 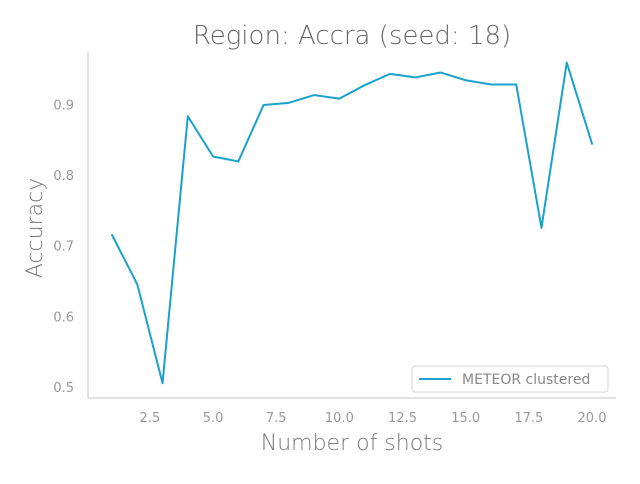 I want to click on chart-title: Region: Accra (seed: 18), so click(x=352, y=36).